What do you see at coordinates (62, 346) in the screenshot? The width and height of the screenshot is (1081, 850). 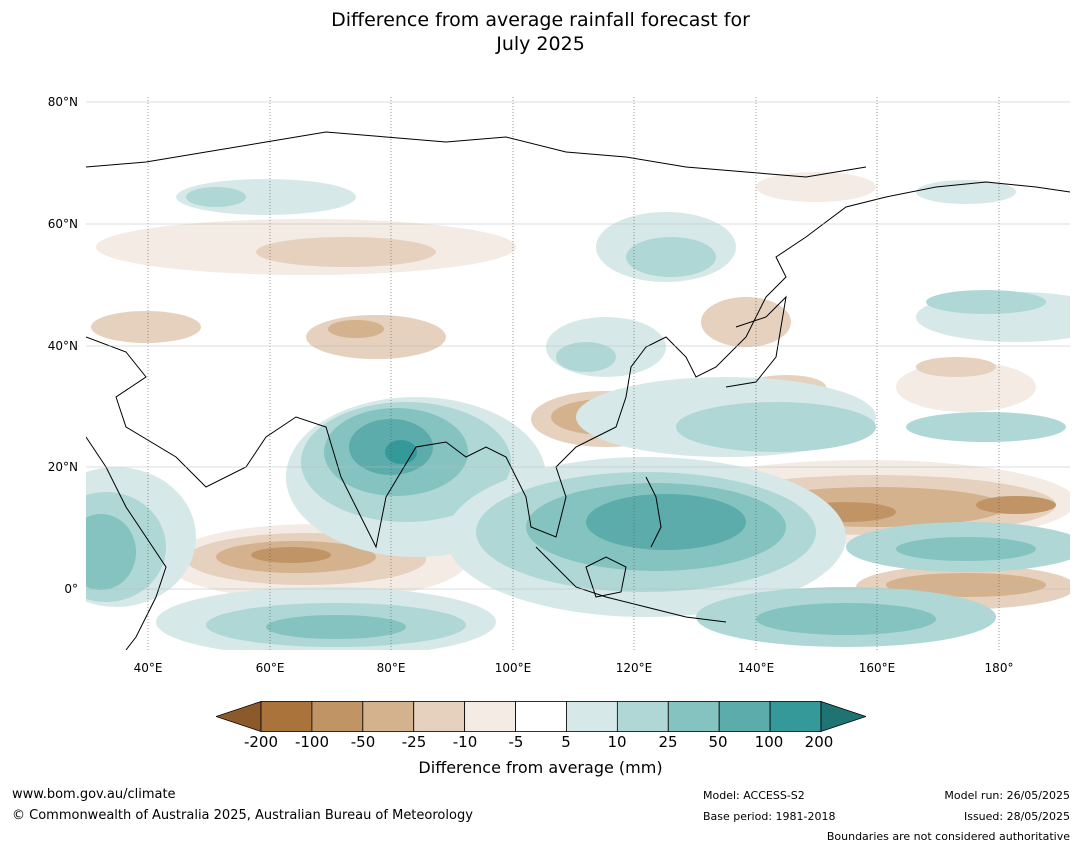 I see `lat-label-40n: 40°N` at bounding box center [62, 346].